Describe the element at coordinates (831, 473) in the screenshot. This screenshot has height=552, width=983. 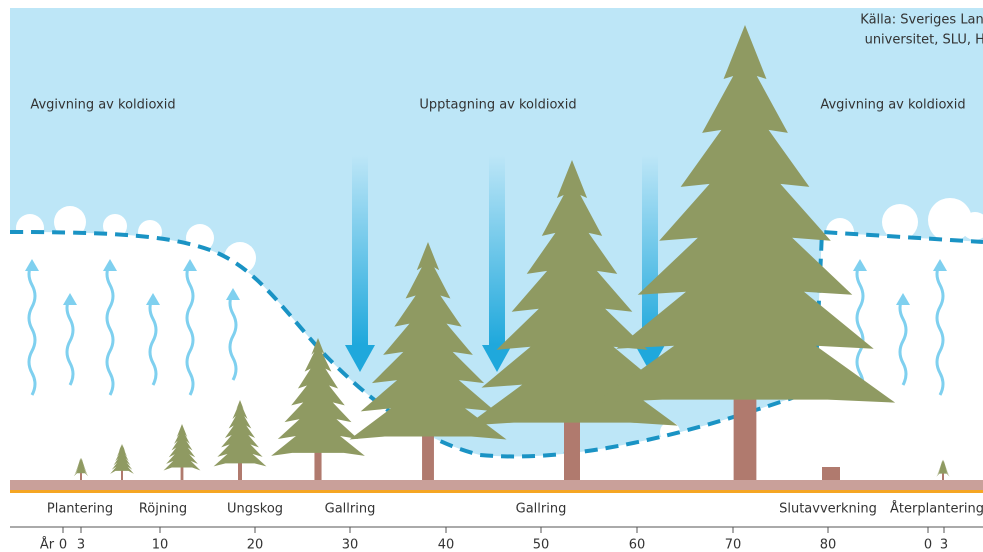
I see `stump` at that location.